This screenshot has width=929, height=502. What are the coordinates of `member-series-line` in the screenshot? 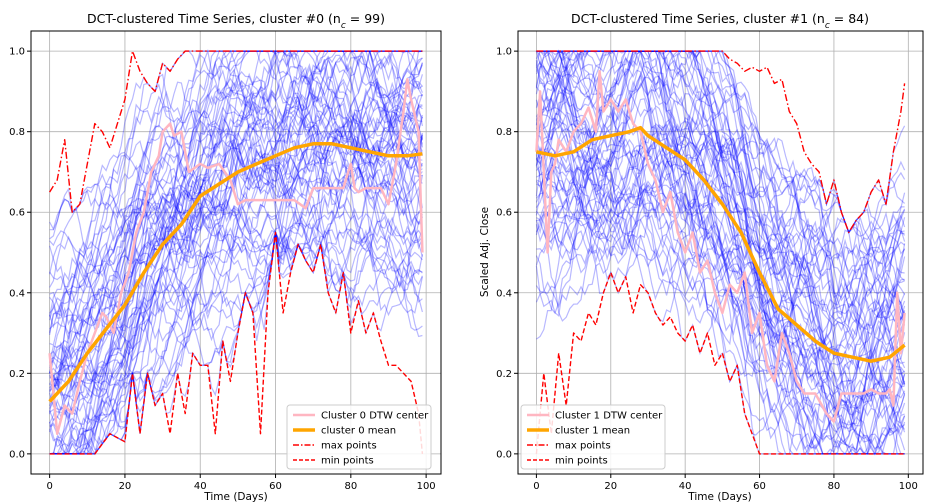 It's located at (721, 143).